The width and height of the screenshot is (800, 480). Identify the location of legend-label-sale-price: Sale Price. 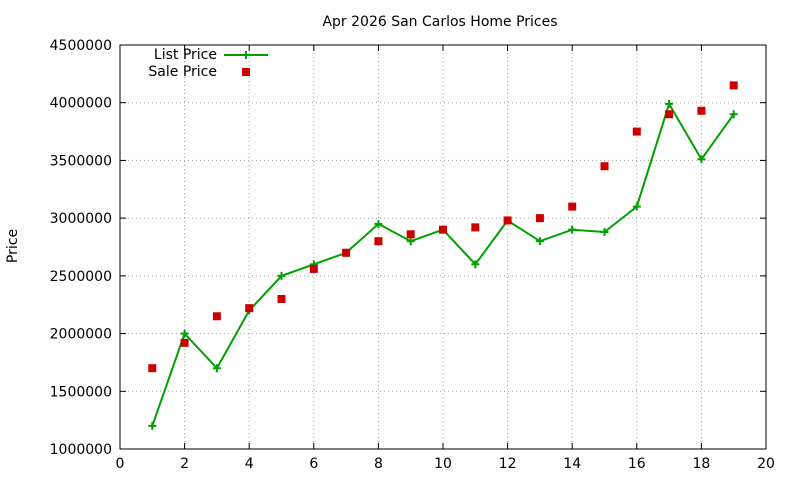
(182, 72).